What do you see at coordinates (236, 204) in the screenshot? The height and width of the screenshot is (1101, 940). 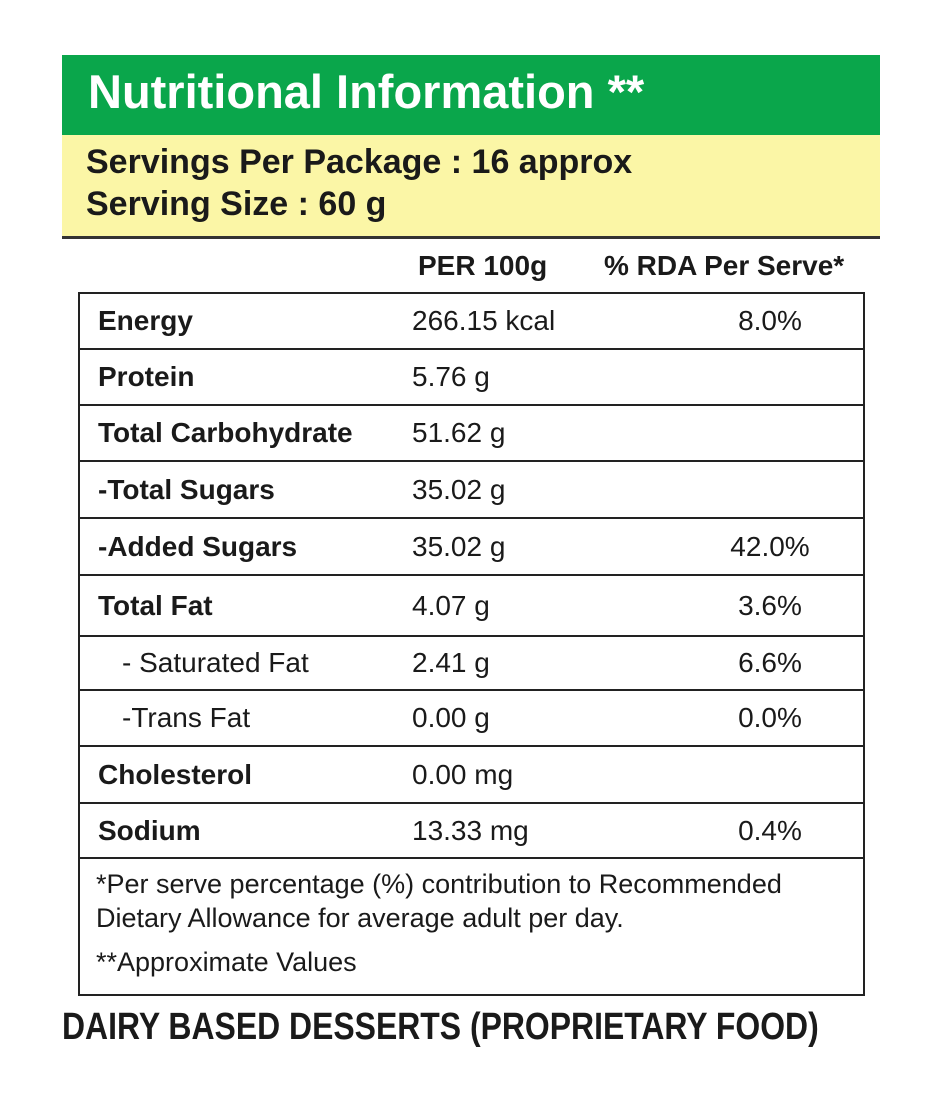 I see `serving-size: Serving Size : 60 g` at bounding box center [236, 204].